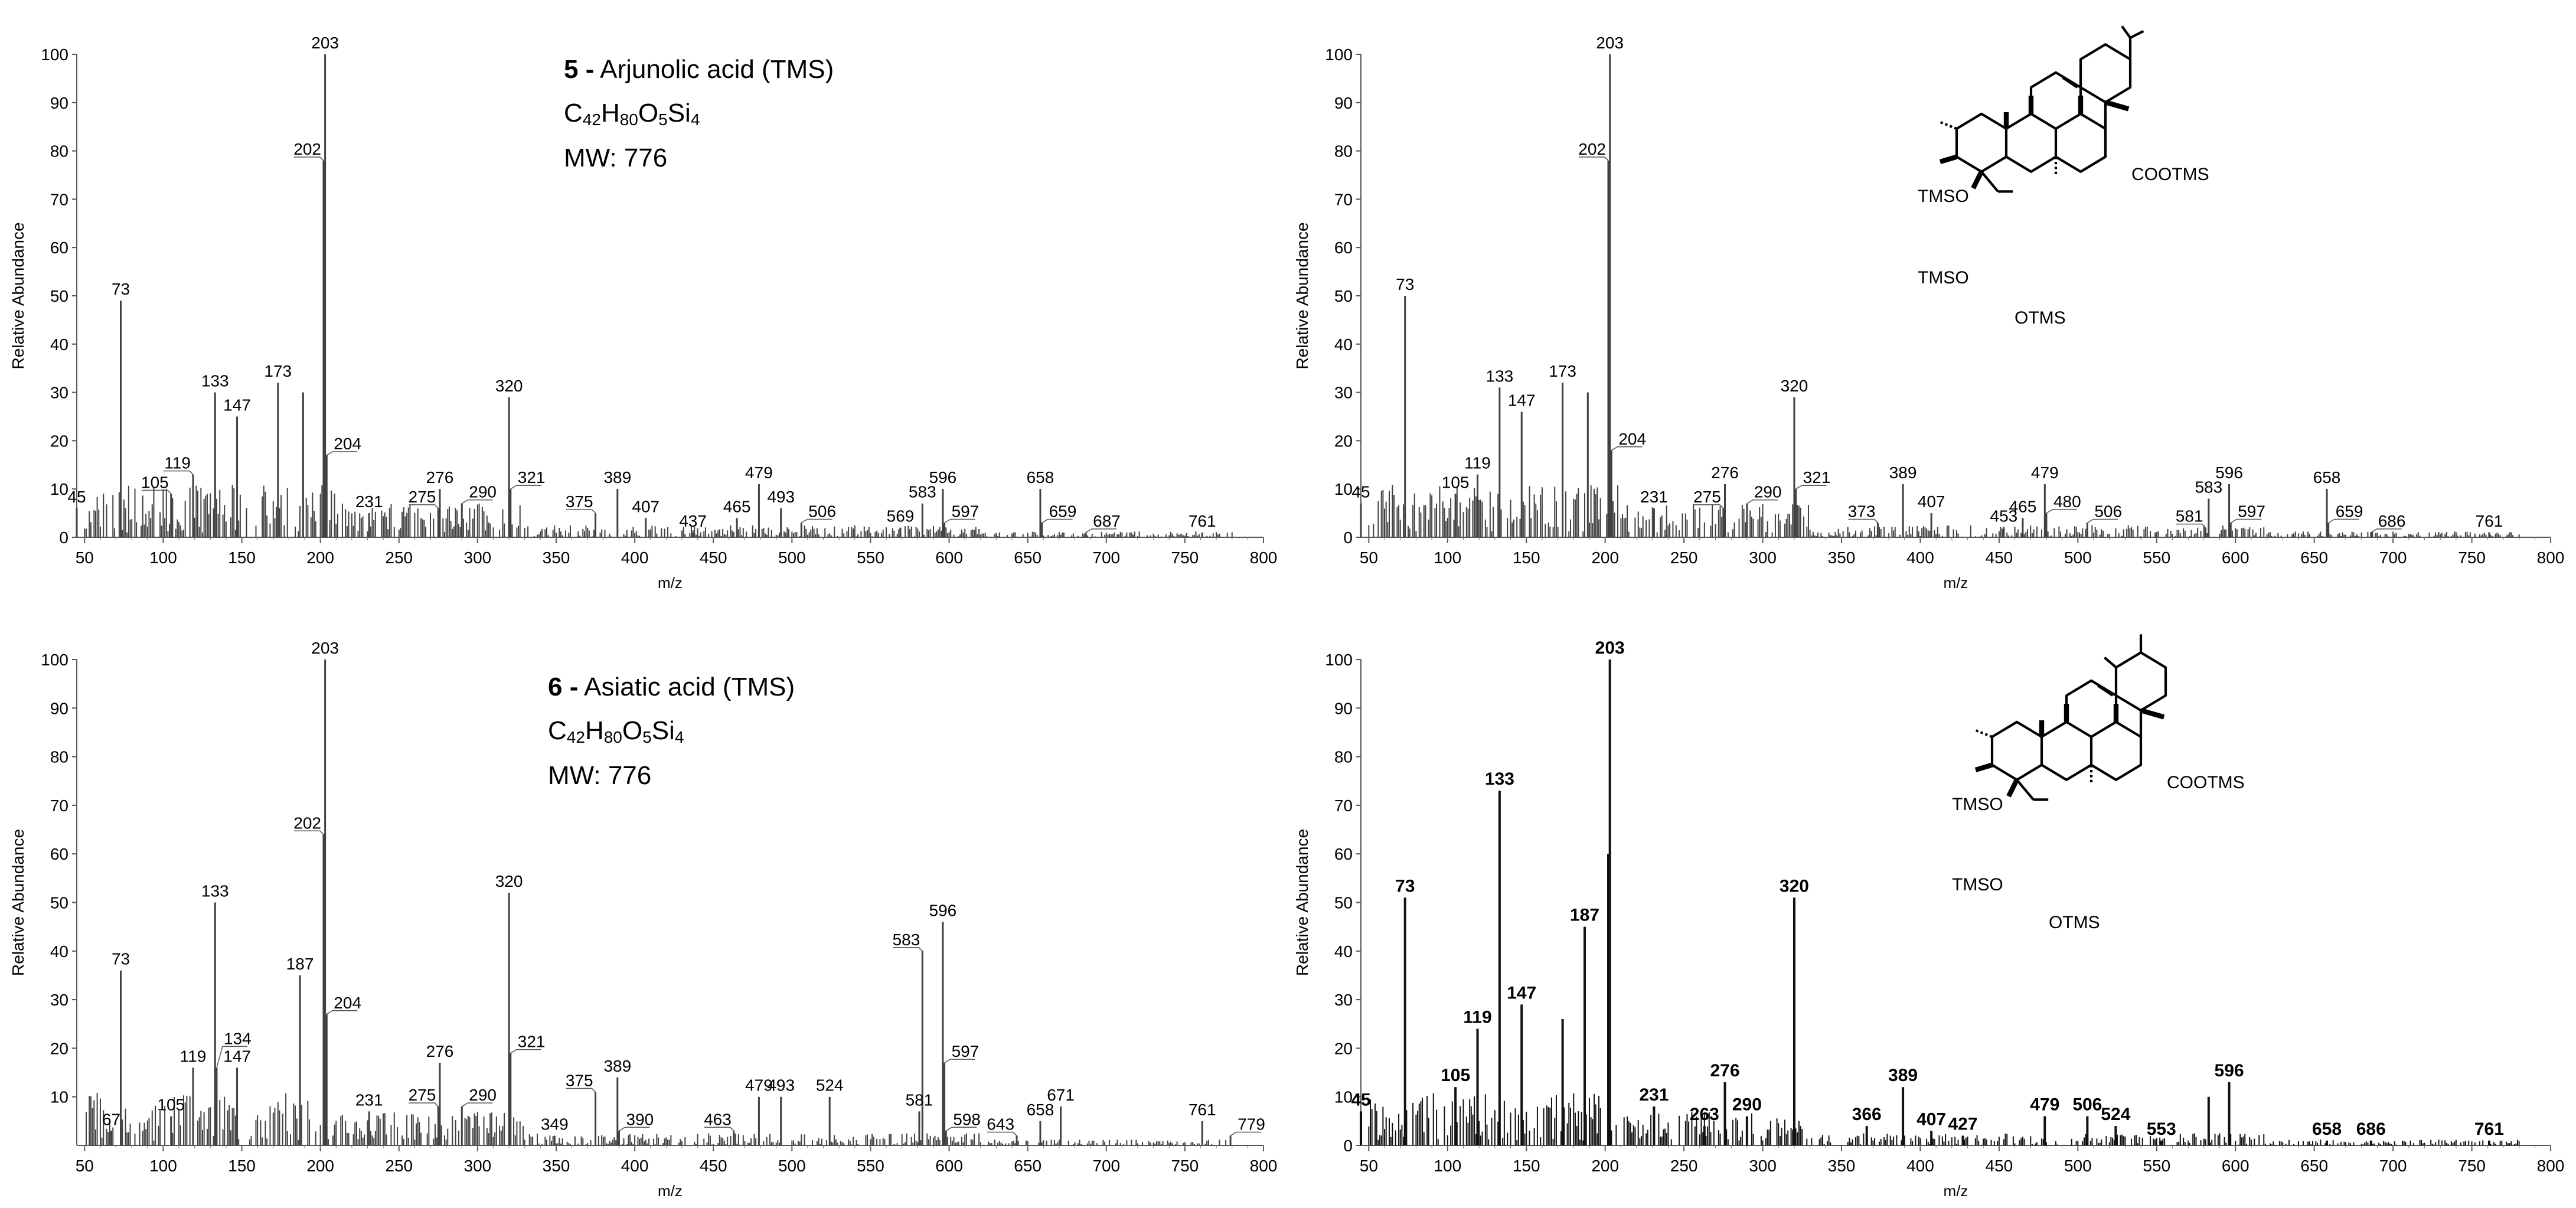 This screenshot has width=2576, height=1208. What do you see at coordinates (18, 902) in the screenshot?
I see `y-axis-label: Relative Abundance` at bounding box center [18, 902].